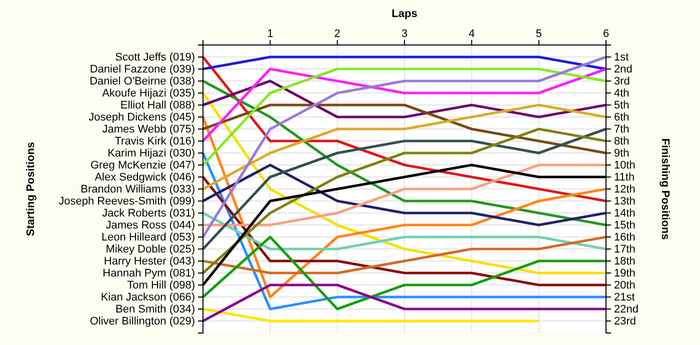 This screenshot has height=345, width=700. What do you see at coordinates (621, 58) in the screenshot?
I see `y-tick-label: 1st` at bounding box center [621, 58].